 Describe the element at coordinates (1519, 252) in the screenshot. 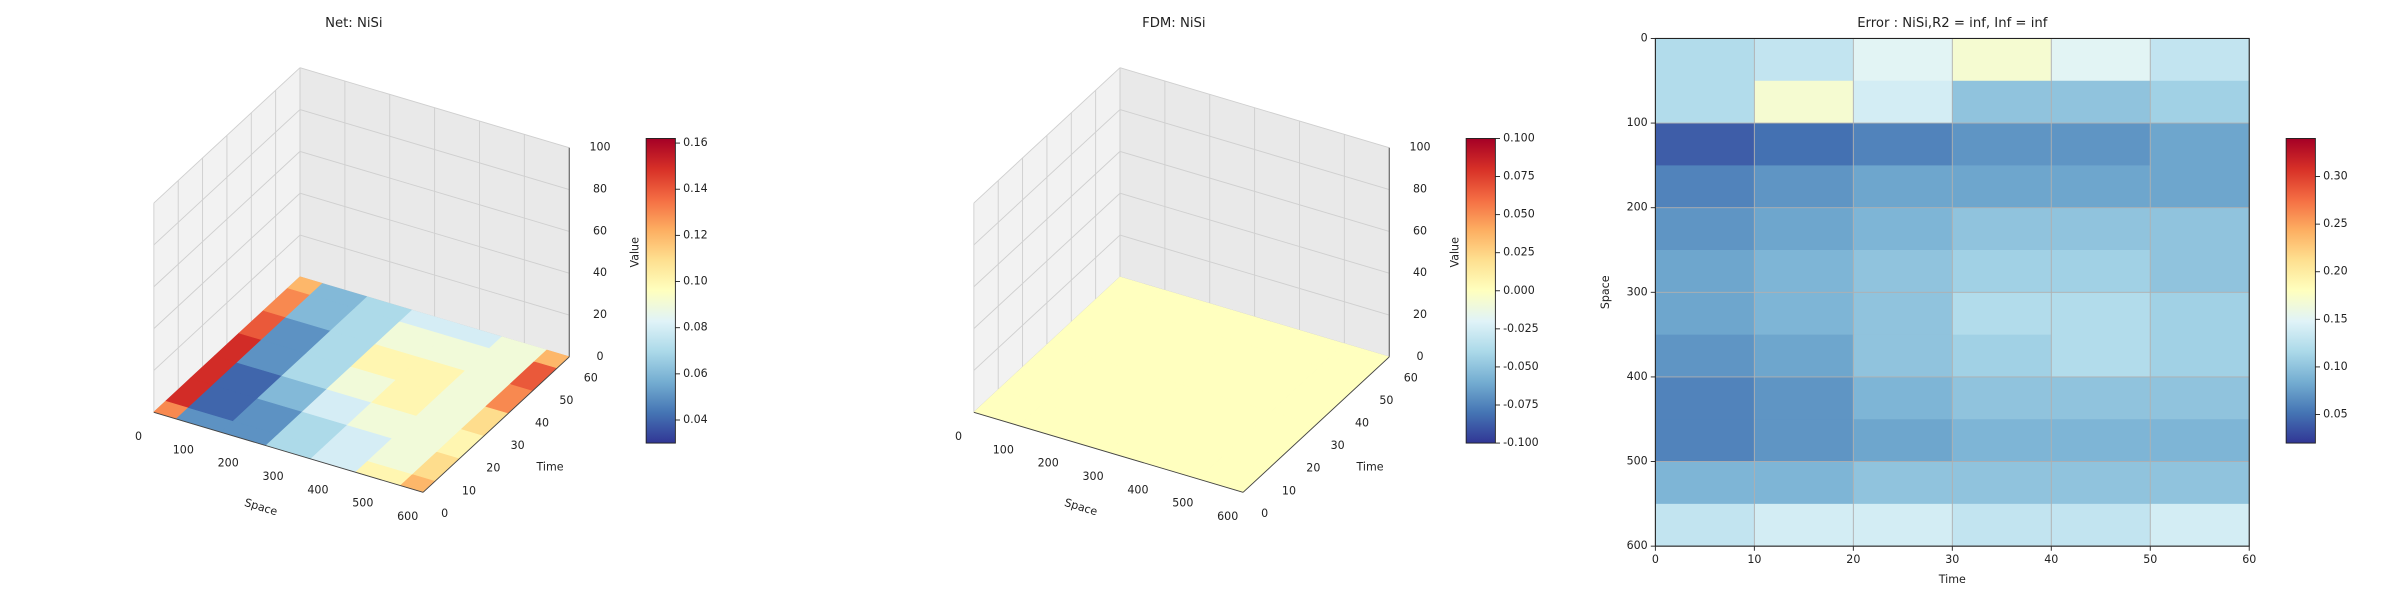

I see `colorbar-tick-label: 0.025` at that location.